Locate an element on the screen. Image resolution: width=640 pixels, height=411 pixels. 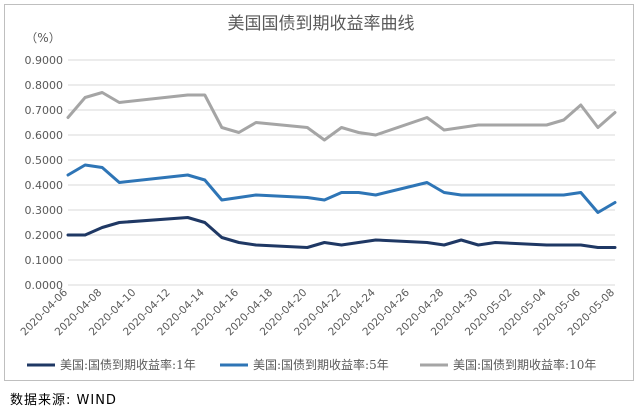
legend-label: 美国:国债到期收益率:10年 is located at coordinates (524, 364).